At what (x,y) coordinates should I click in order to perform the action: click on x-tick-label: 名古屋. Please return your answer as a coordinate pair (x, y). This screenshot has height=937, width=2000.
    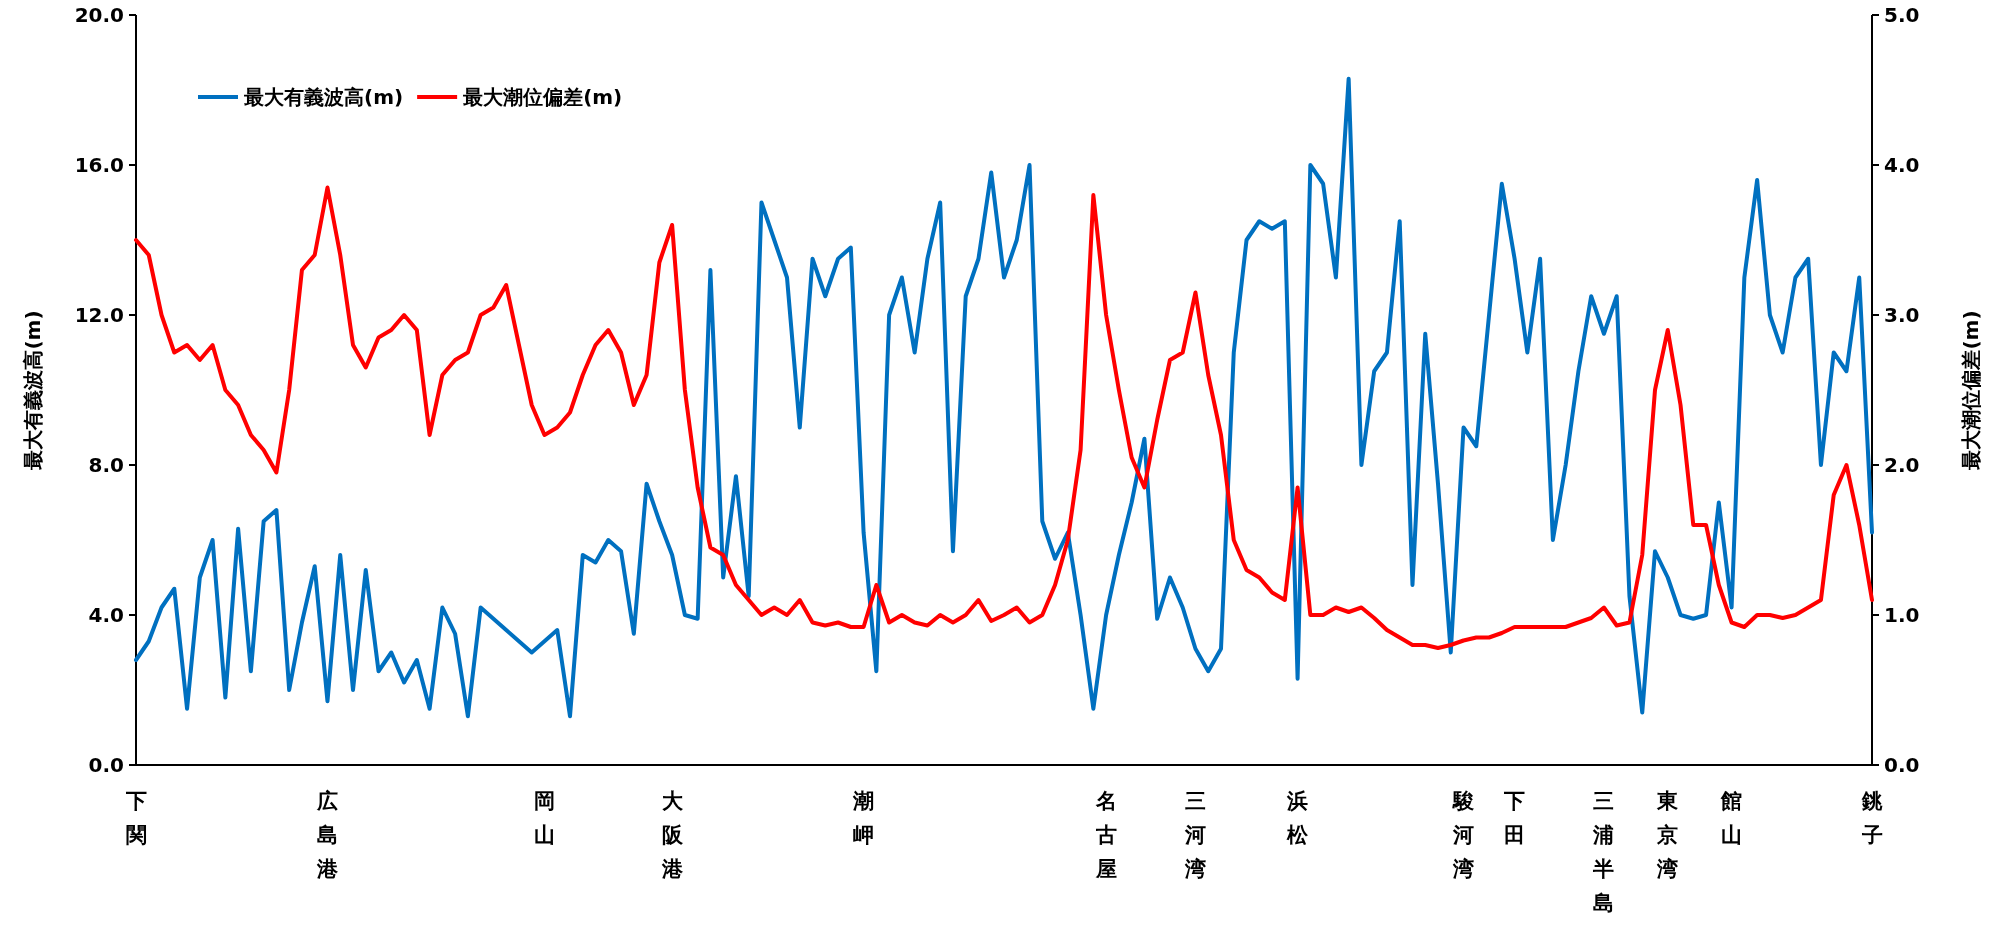
    Looking at the image, I should click on (1105, 835).